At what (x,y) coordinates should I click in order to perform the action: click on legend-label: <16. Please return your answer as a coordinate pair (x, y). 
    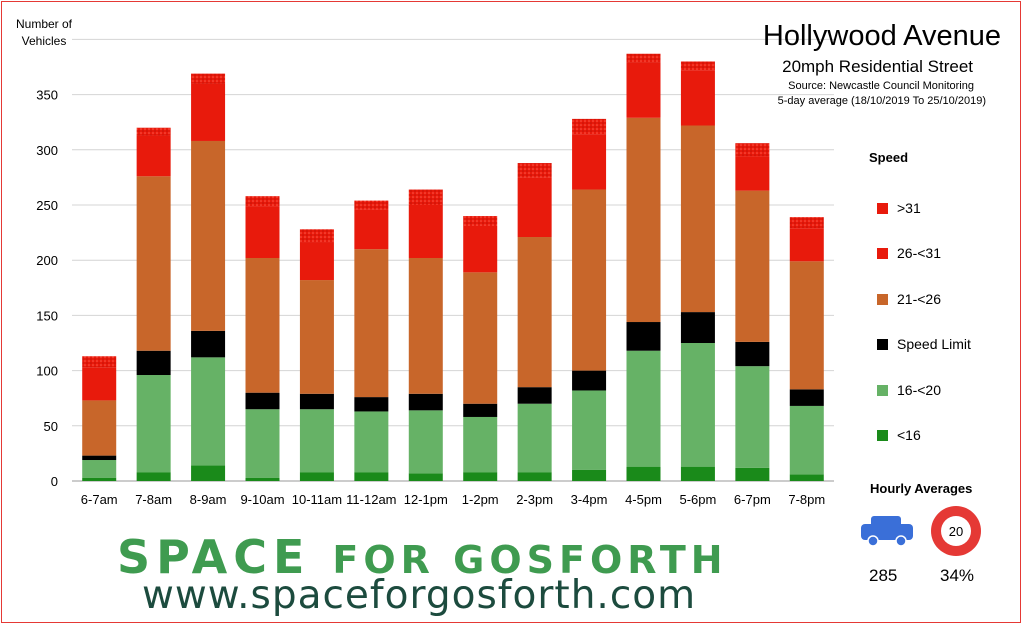
    Looking at the image, I should click on (909, 435).